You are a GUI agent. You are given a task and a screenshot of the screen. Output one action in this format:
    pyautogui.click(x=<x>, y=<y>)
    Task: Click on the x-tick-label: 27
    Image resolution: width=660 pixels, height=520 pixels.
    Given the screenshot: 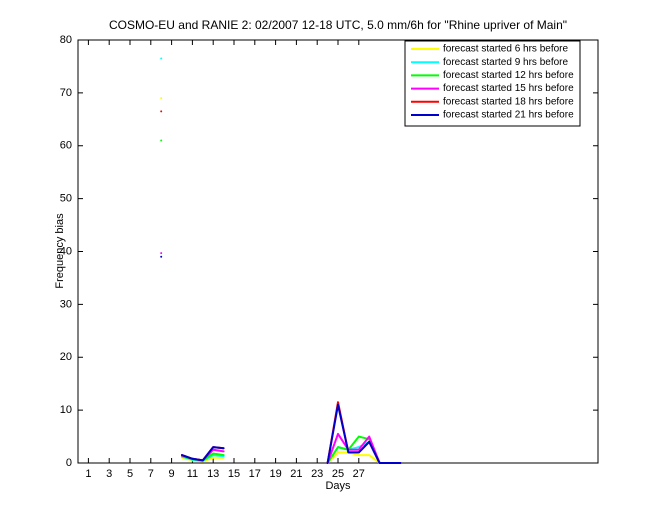 What is the action you would take?
    pyautogui.click(x=359, y=474)
    